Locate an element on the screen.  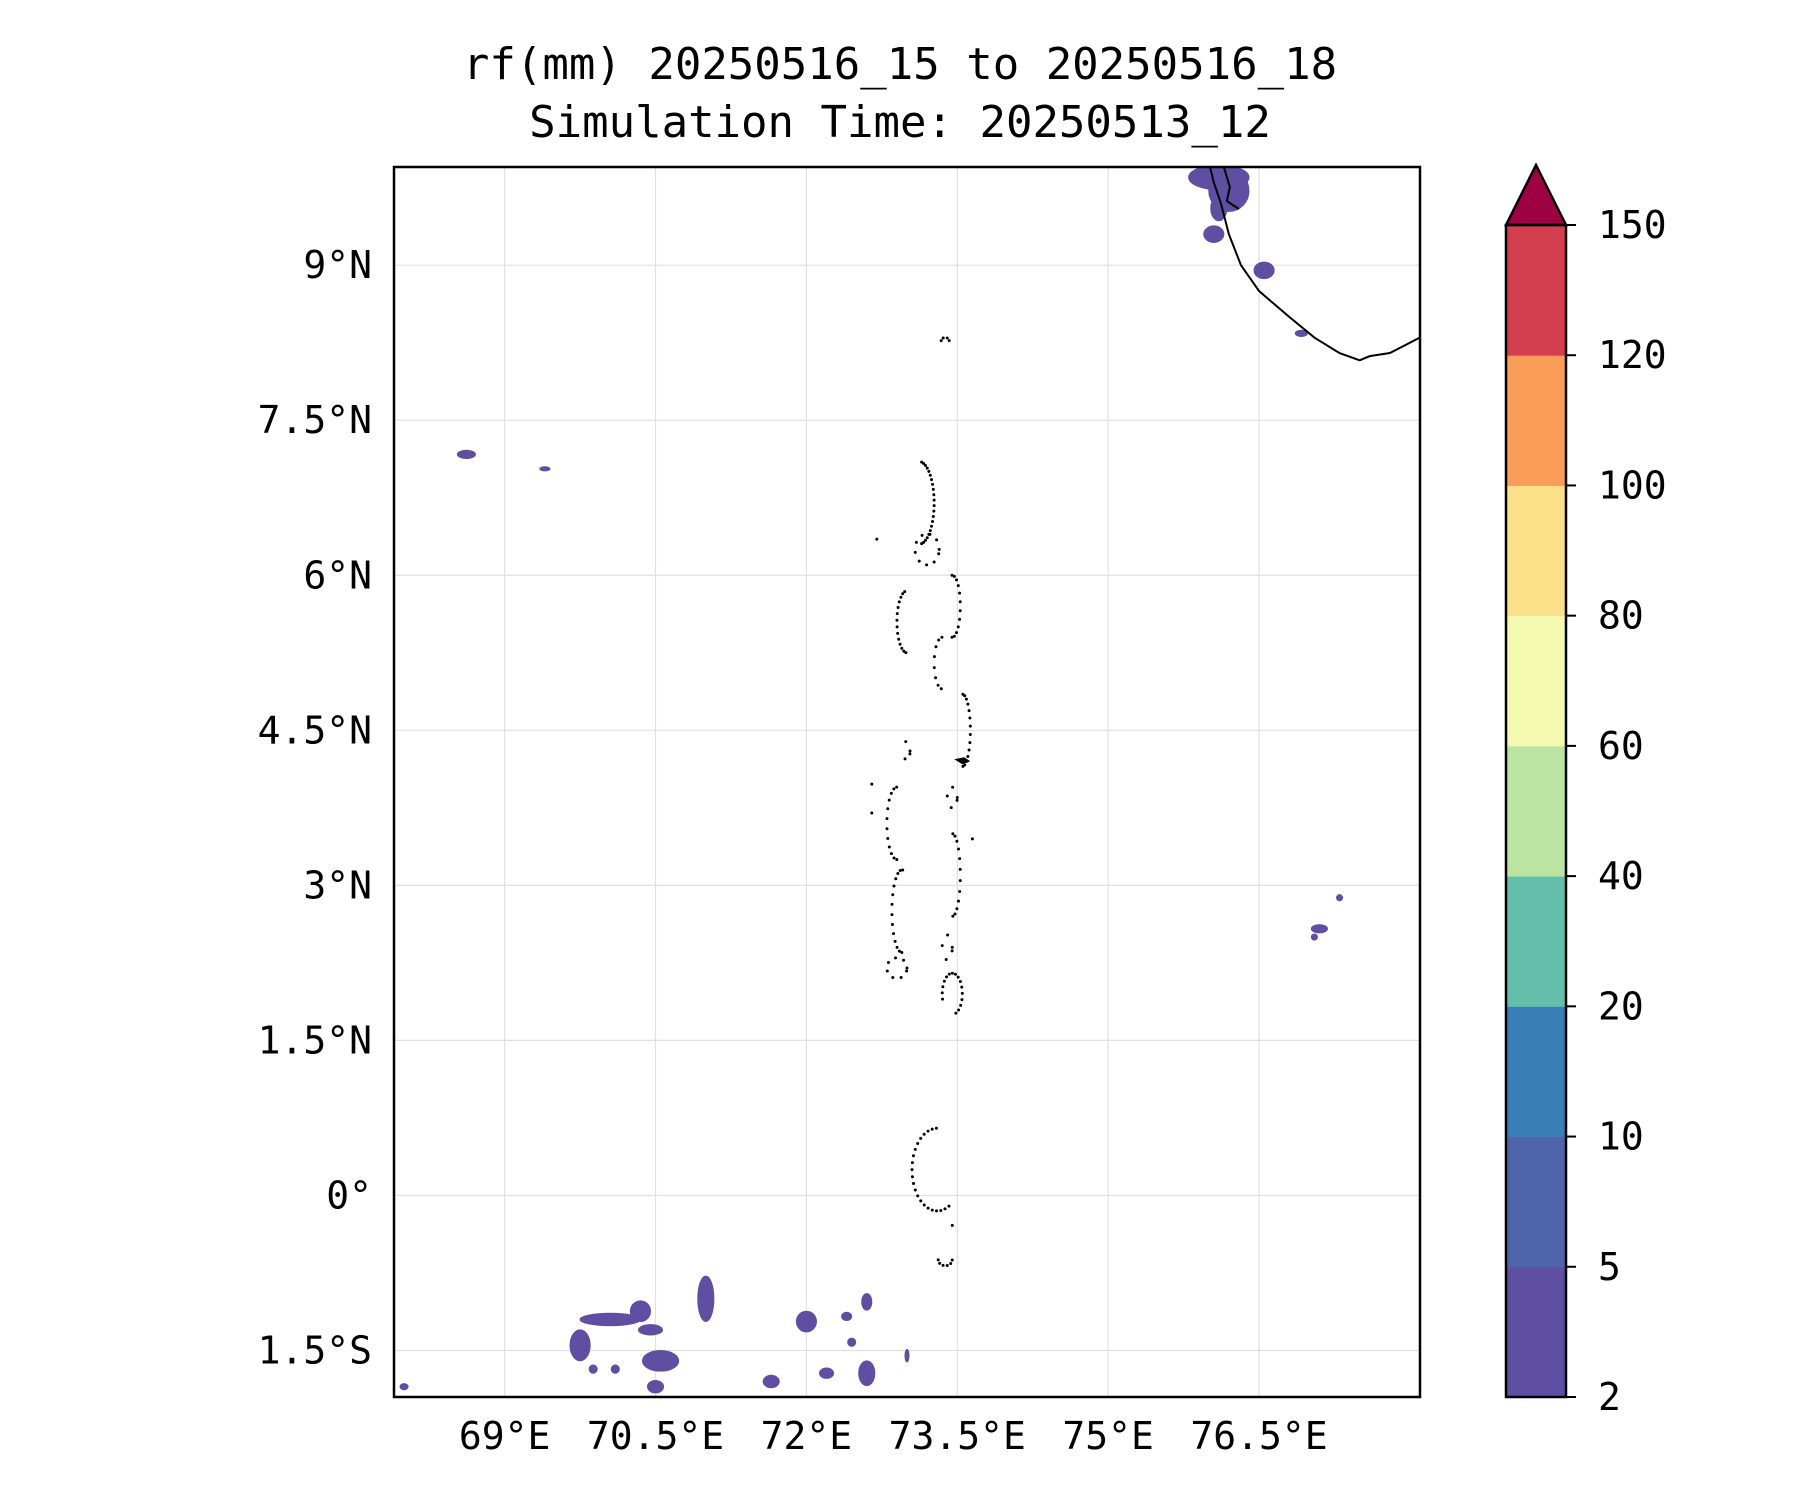
colorbar-tick-label: 60 is located at coordinates (1621, 746).